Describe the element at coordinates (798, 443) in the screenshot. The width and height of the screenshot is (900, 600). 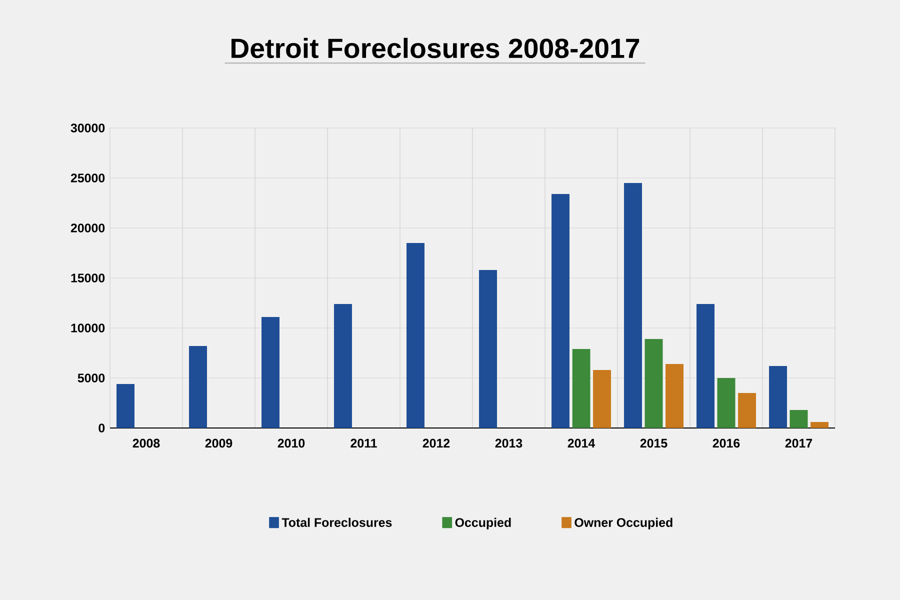
I see `x-tick-label: 2017` at that location.